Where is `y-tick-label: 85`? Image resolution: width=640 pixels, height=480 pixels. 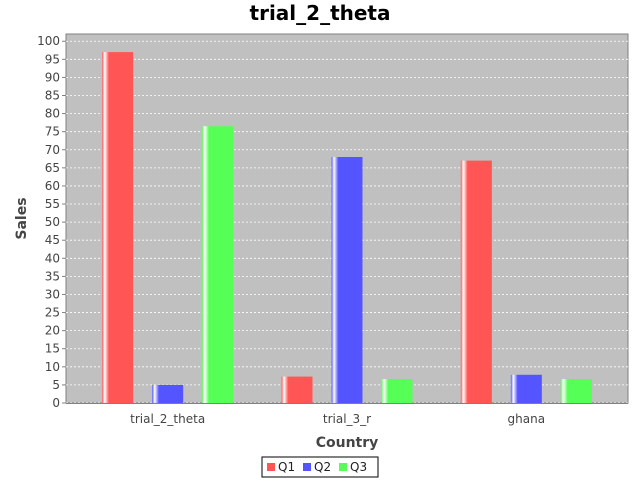
y-tick-label: 85 is located at coordinates (52, 96).